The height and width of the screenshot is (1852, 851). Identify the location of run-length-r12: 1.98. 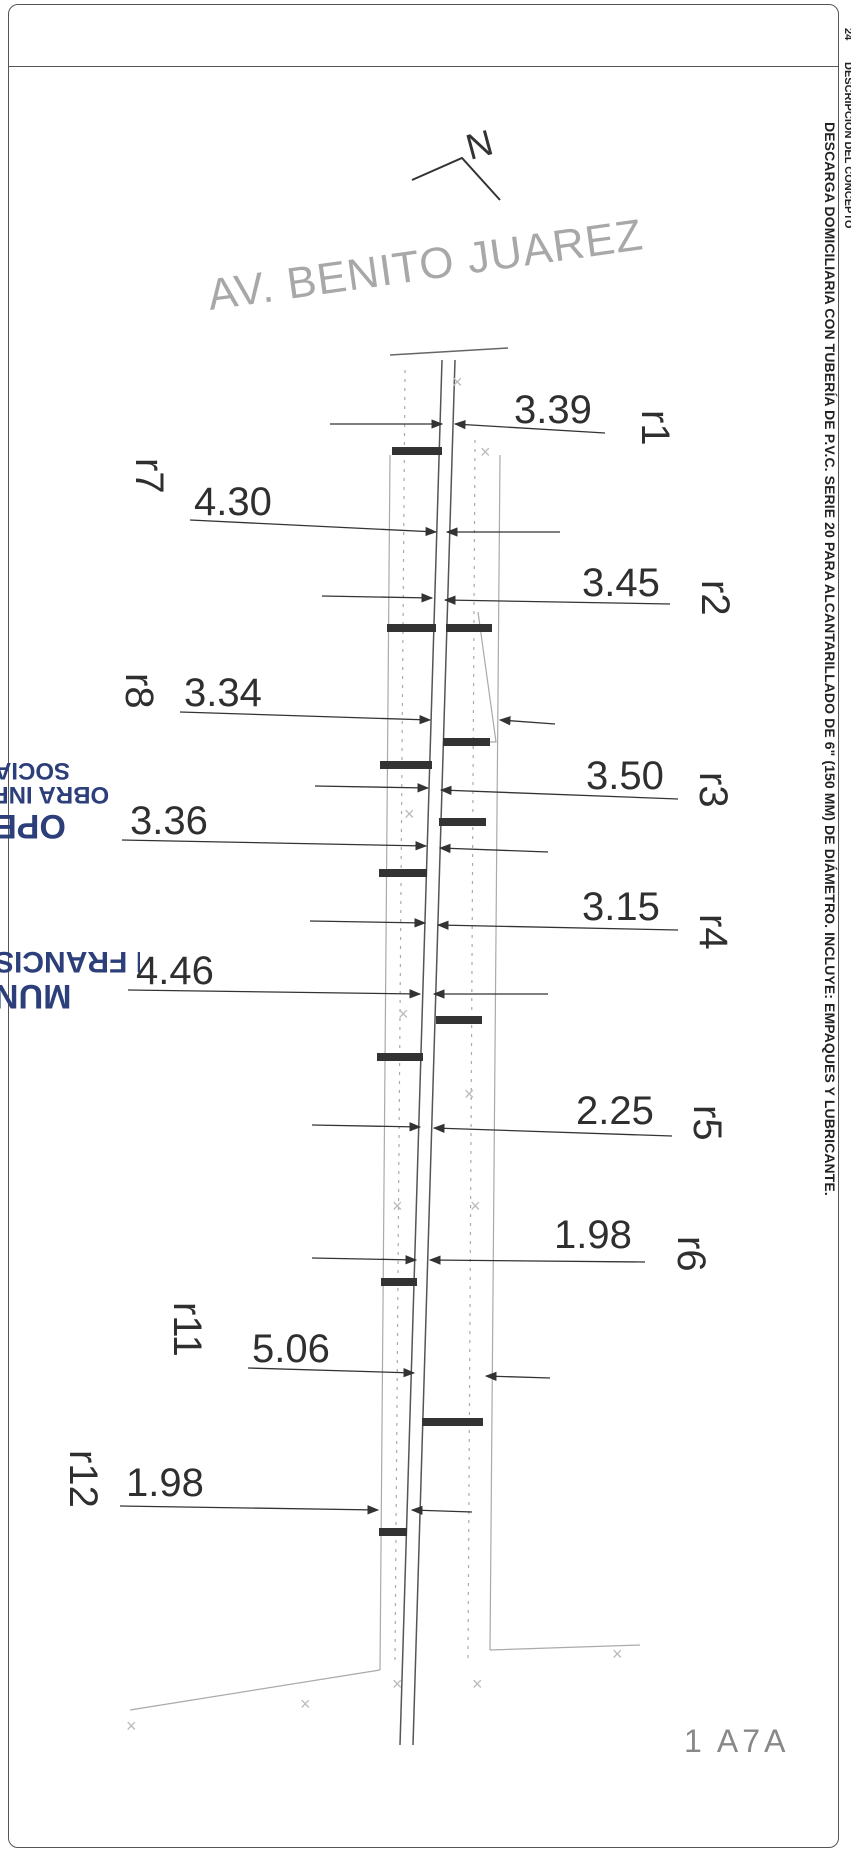
(165, 1483).